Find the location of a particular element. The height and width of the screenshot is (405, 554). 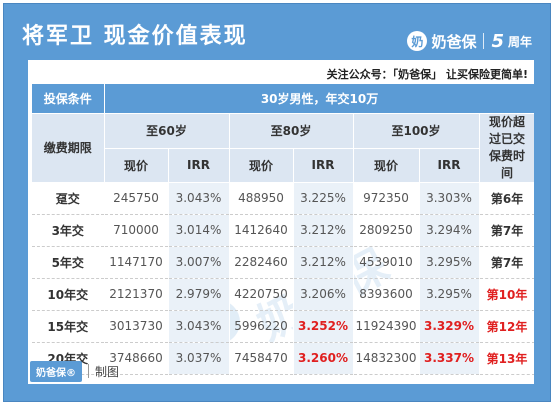

period-cell: 15年交 is located at coordinates (68, 326).